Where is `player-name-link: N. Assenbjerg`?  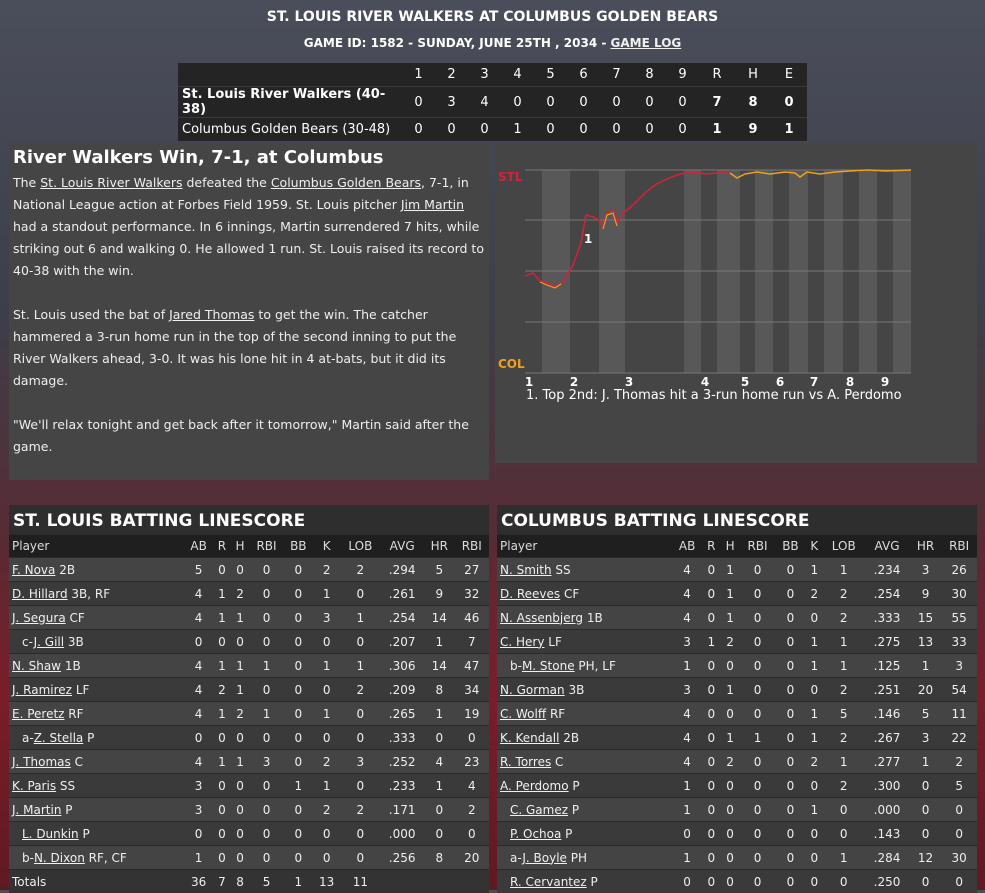
player-name-link: N. Assenbjerg is located at coordinates (541, 618).